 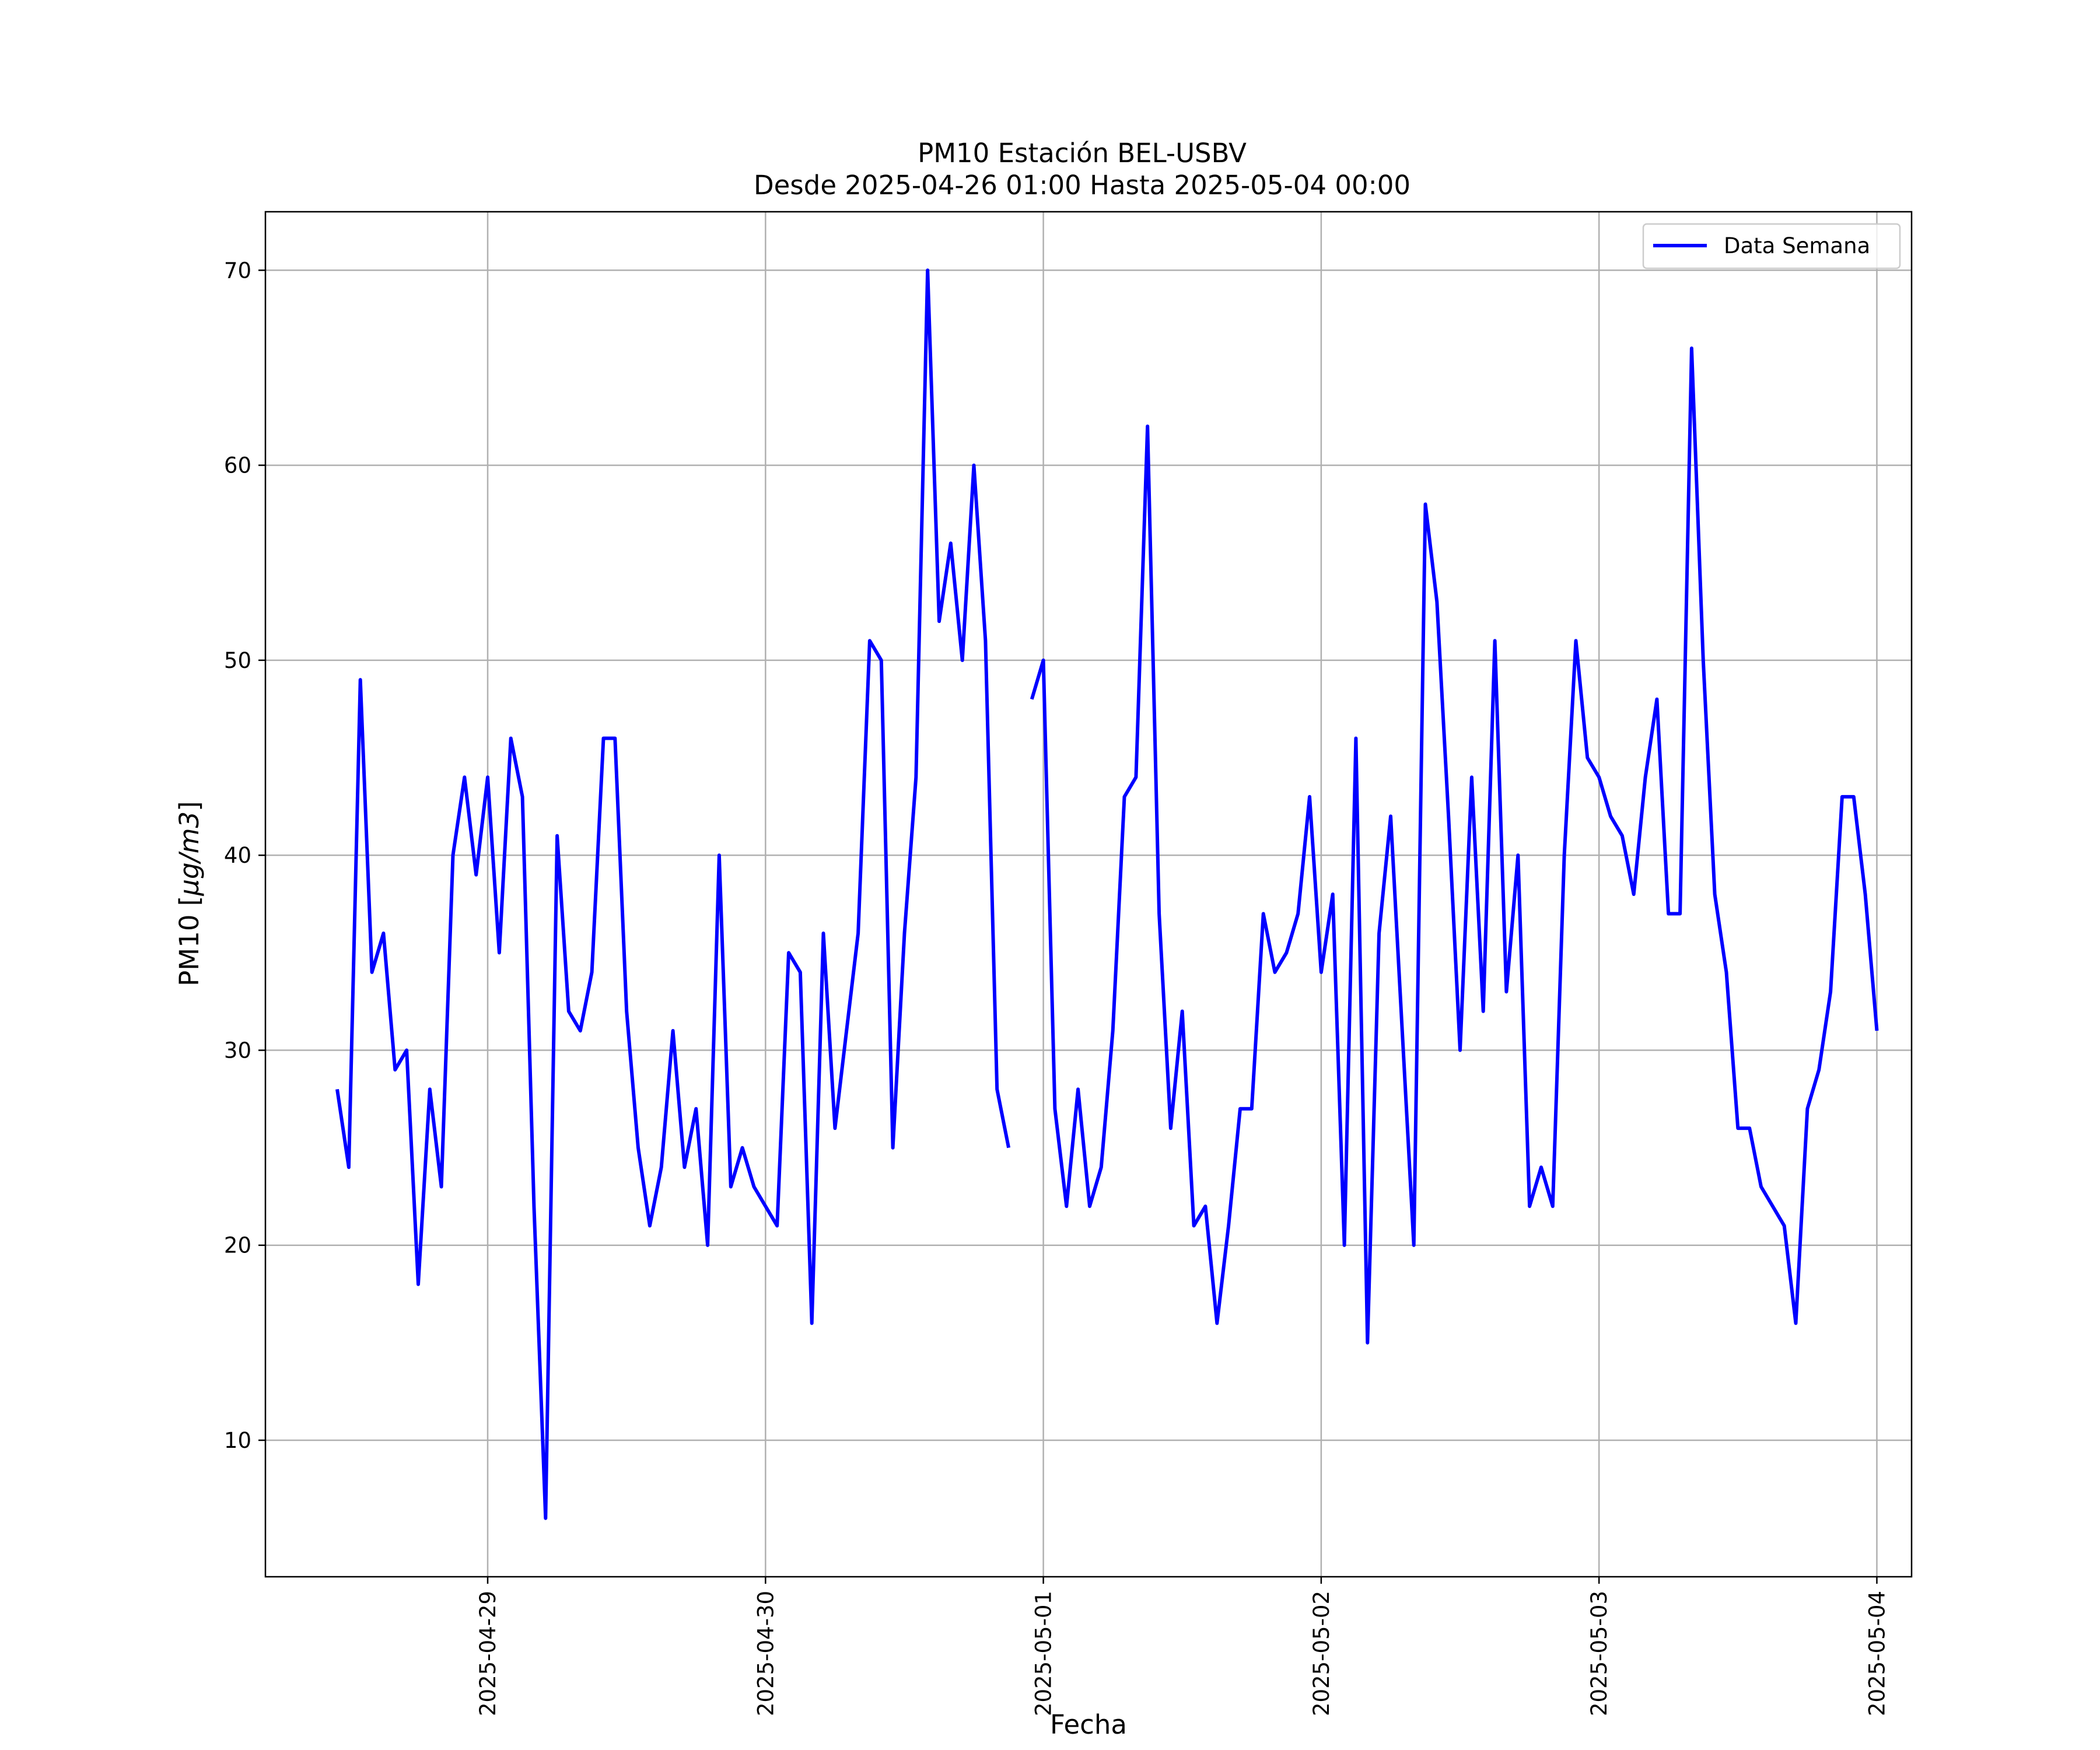 What do you see at coordinates (237, 855) in the screenshot?
I see `y-tick-label: 40` at bounding box center [237, 855].